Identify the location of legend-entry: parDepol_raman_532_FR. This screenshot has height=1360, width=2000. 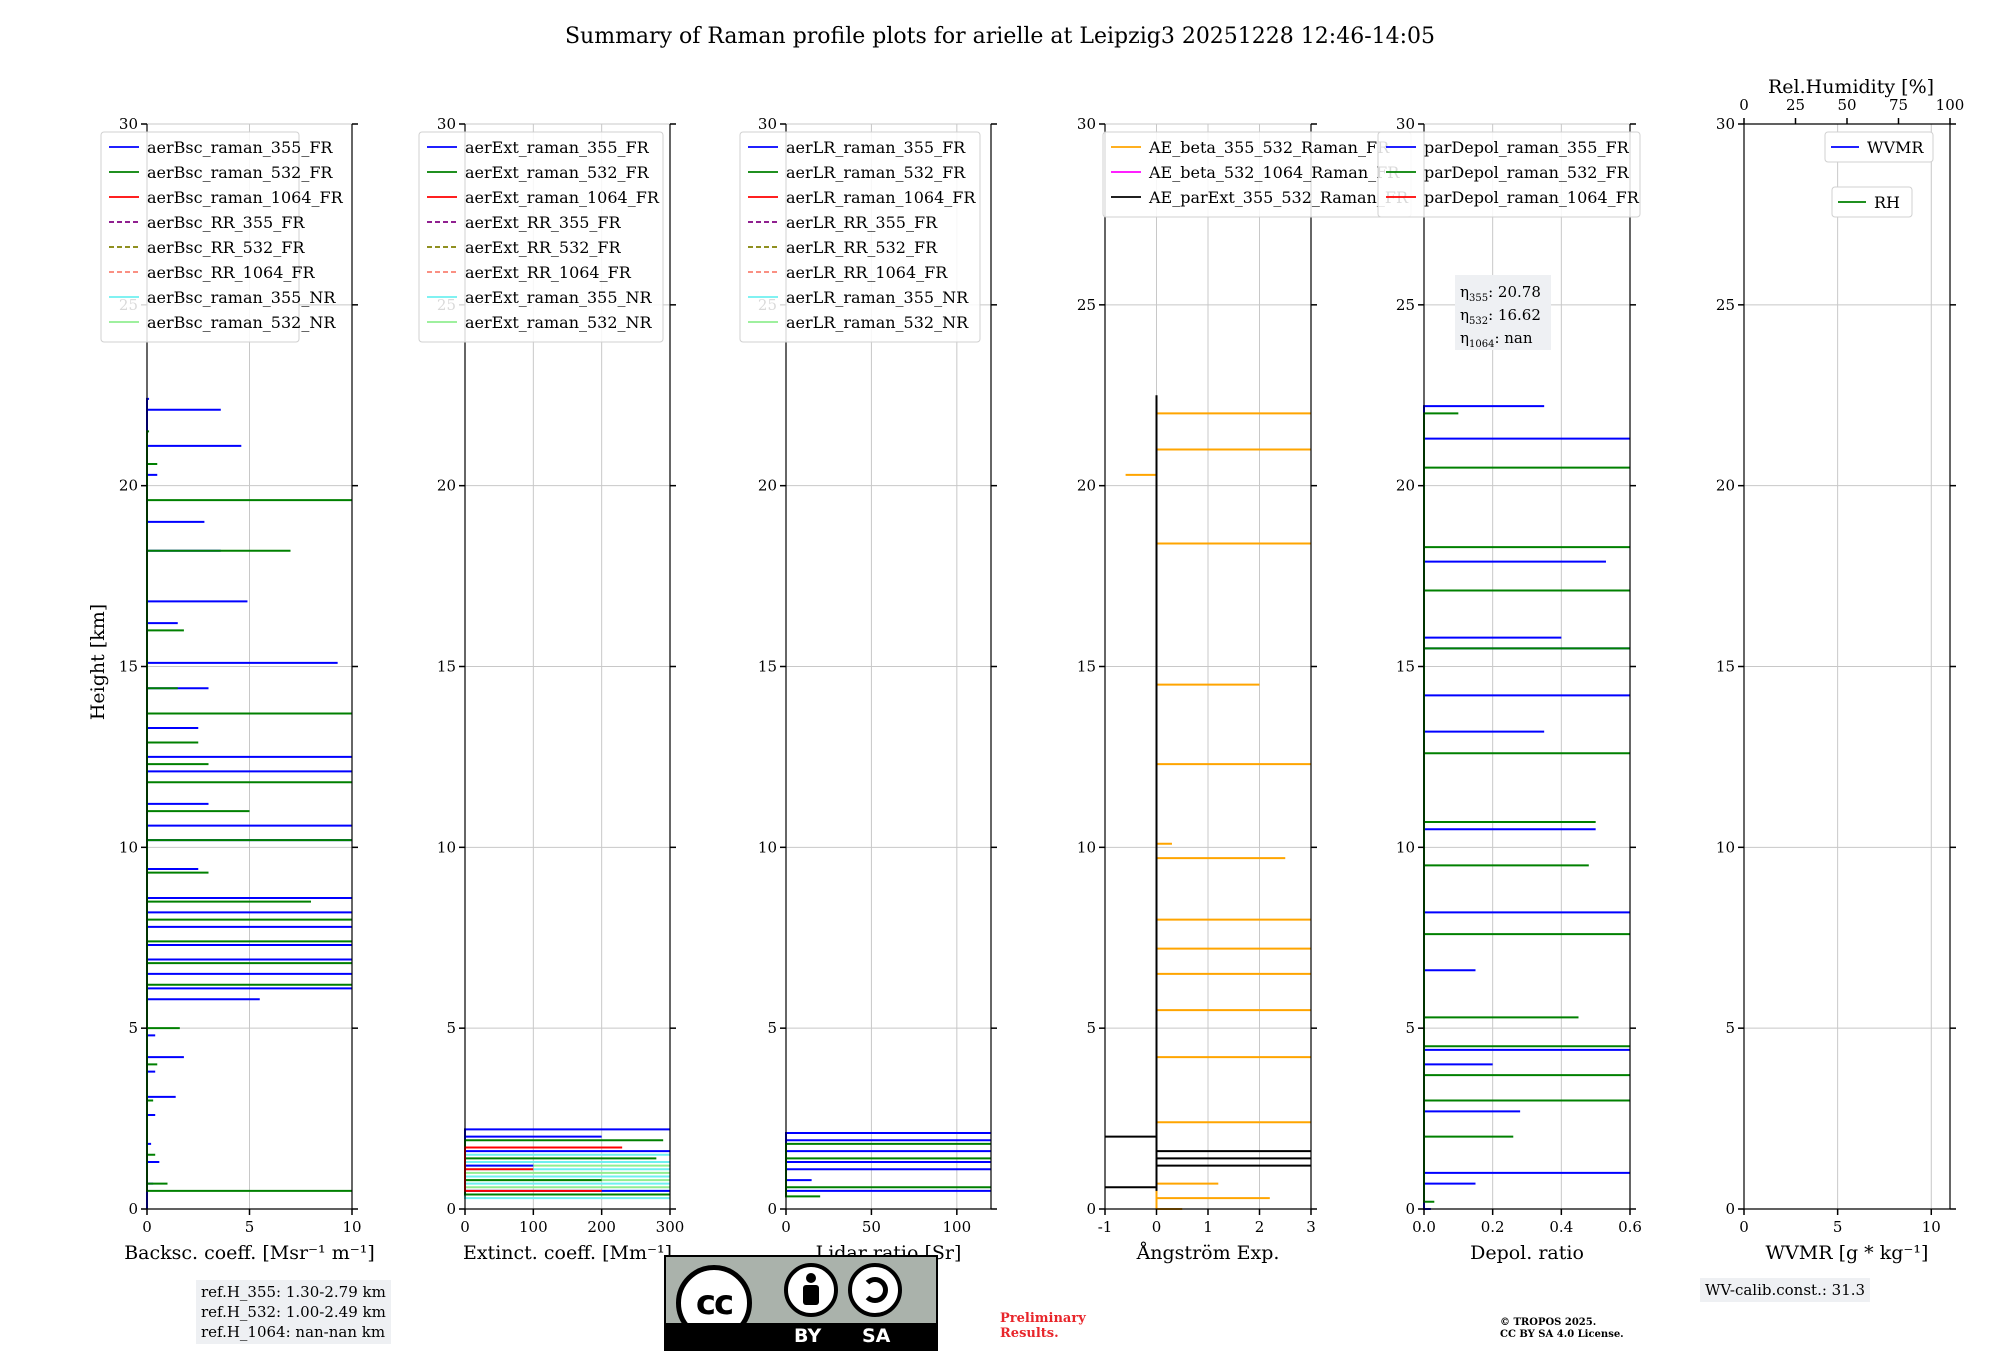
(1527, 172).